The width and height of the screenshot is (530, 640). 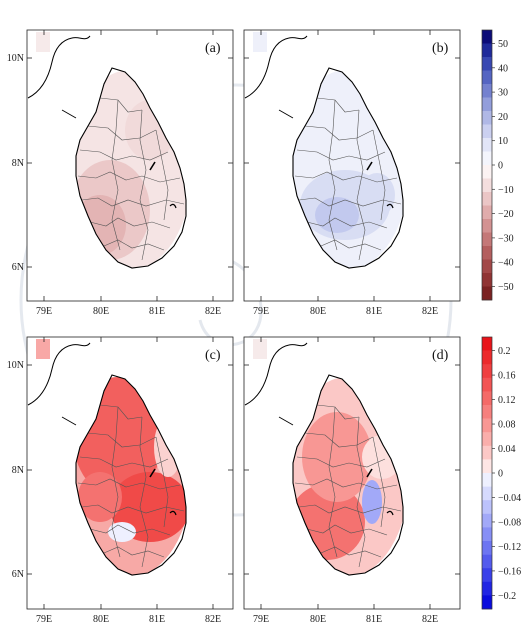 I want to click on panel-b-label: (b), so click(x=440, y=48).